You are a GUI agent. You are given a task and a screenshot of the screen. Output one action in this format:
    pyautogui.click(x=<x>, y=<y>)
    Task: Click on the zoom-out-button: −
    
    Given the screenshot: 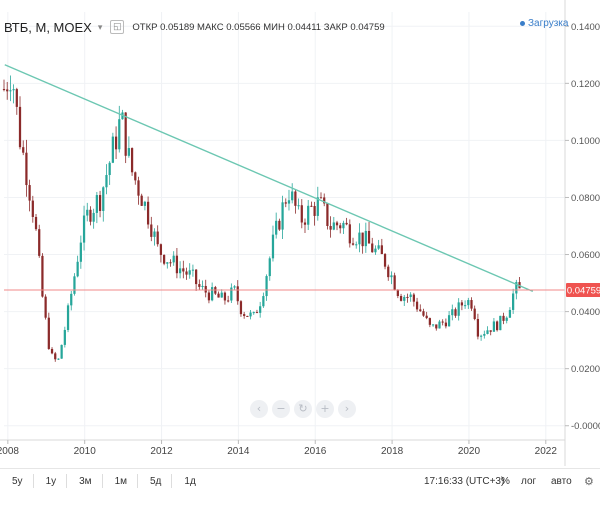 What is the action you would take?
    pyautogui.click(x=281, y=409)
    